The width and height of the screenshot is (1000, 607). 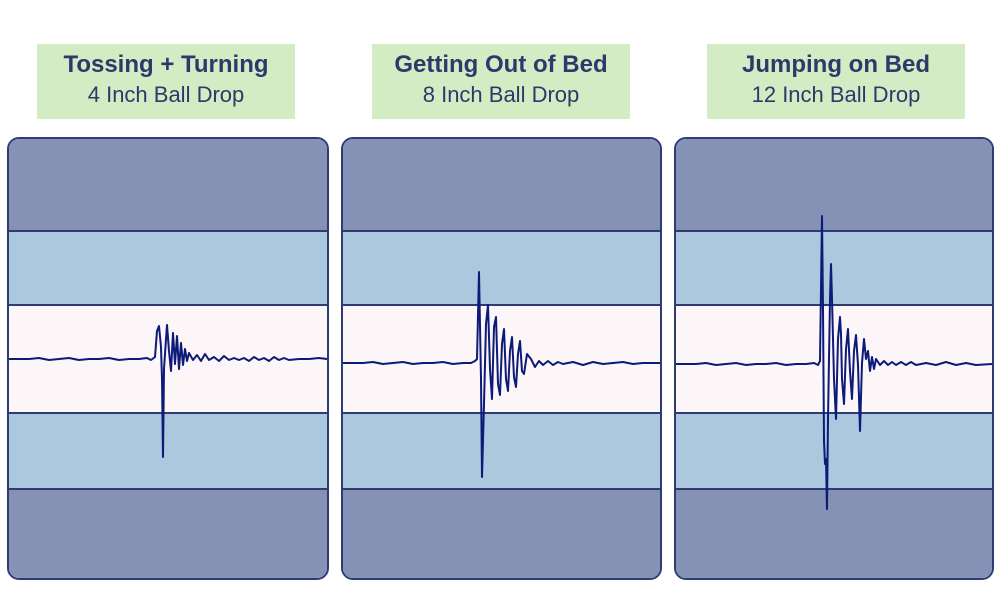 What do you see at coordinates (501, 64) in the screenshot?
I see `panel-title: Getting Out of Bed` at bounding box center [501, 64].